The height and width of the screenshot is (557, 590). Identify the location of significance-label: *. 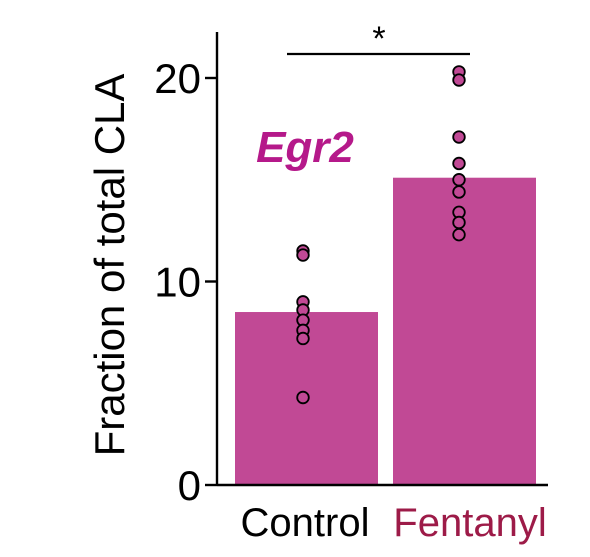
(378, 39).